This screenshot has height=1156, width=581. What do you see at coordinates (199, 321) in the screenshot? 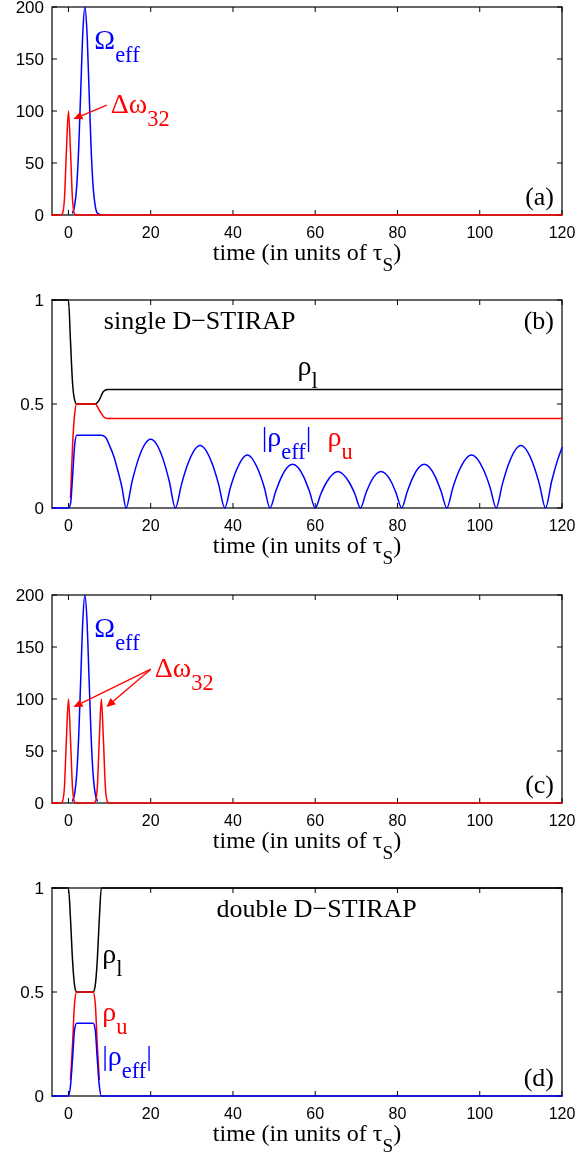
I see `annotation: single D−STIRAP` at bounding box center [199, 321].